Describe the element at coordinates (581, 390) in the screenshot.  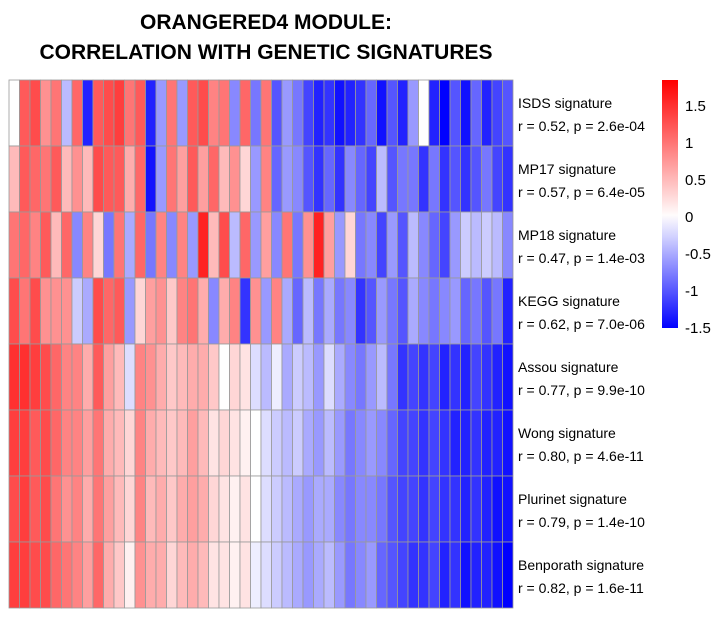
I see `row-stat: r = 0.77, p = 9.9e-10` at that location.